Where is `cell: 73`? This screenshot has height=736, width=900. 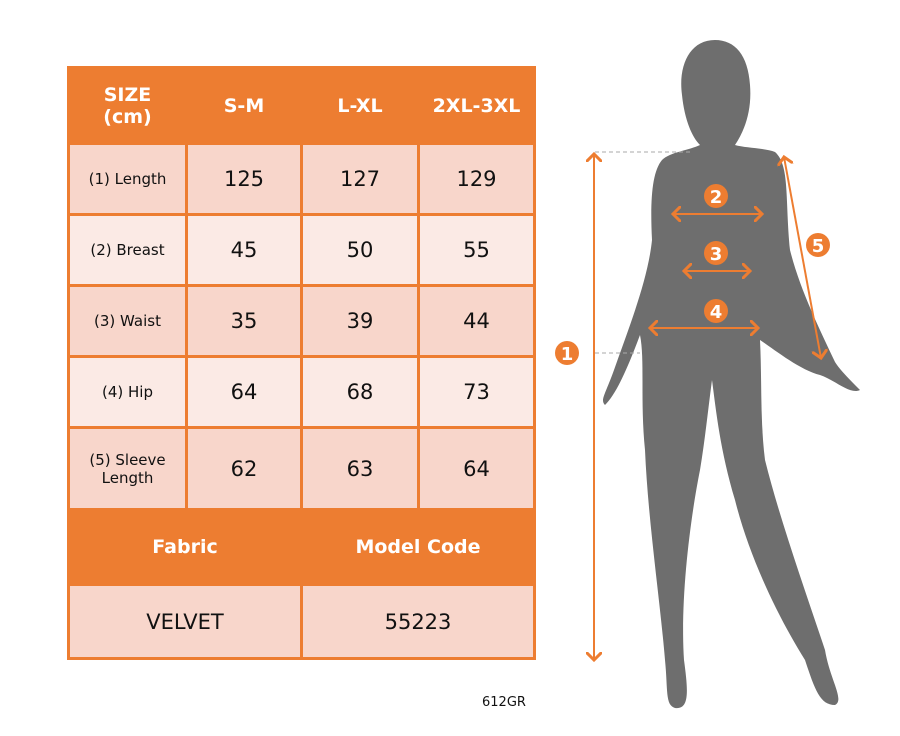
cell: 73 is located at coordinates (476, 392).